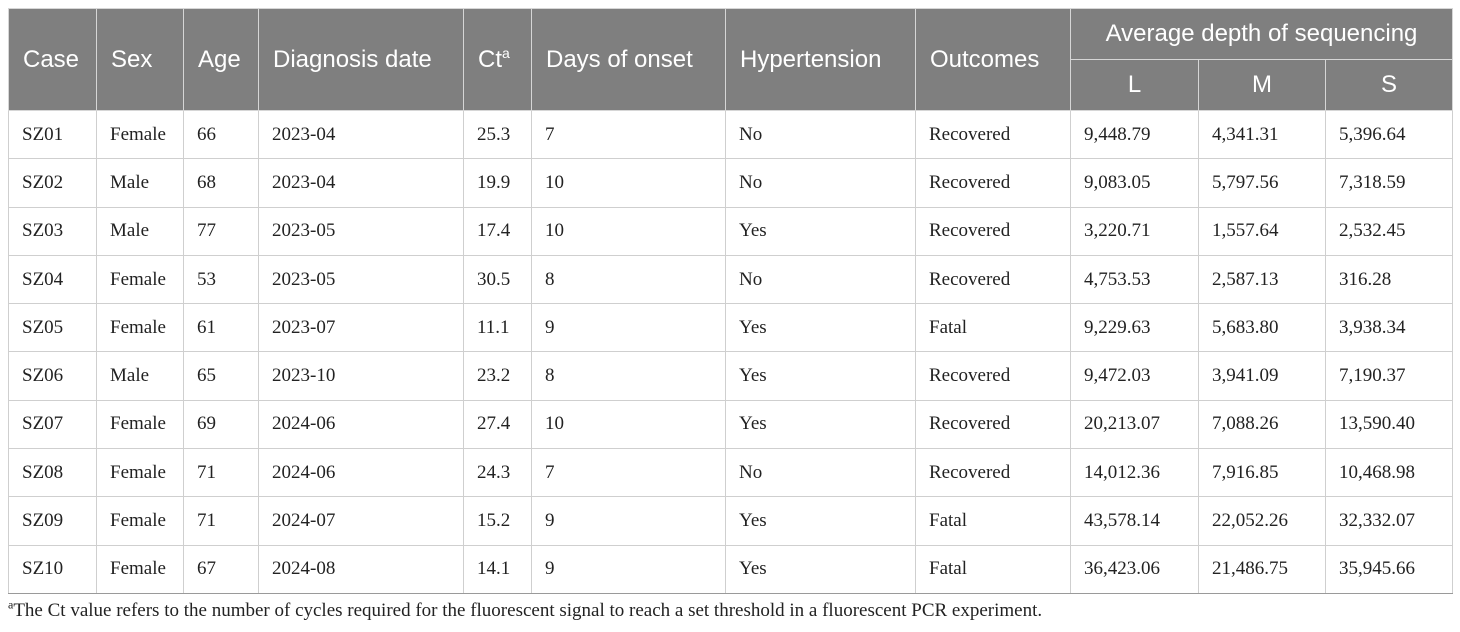 Image resolution: width=1460 pixels, height=632 pixels. Describe the element at coordinates (628, 424) in the screenshot. I see `cell-days-of-onset: 10` at that location.